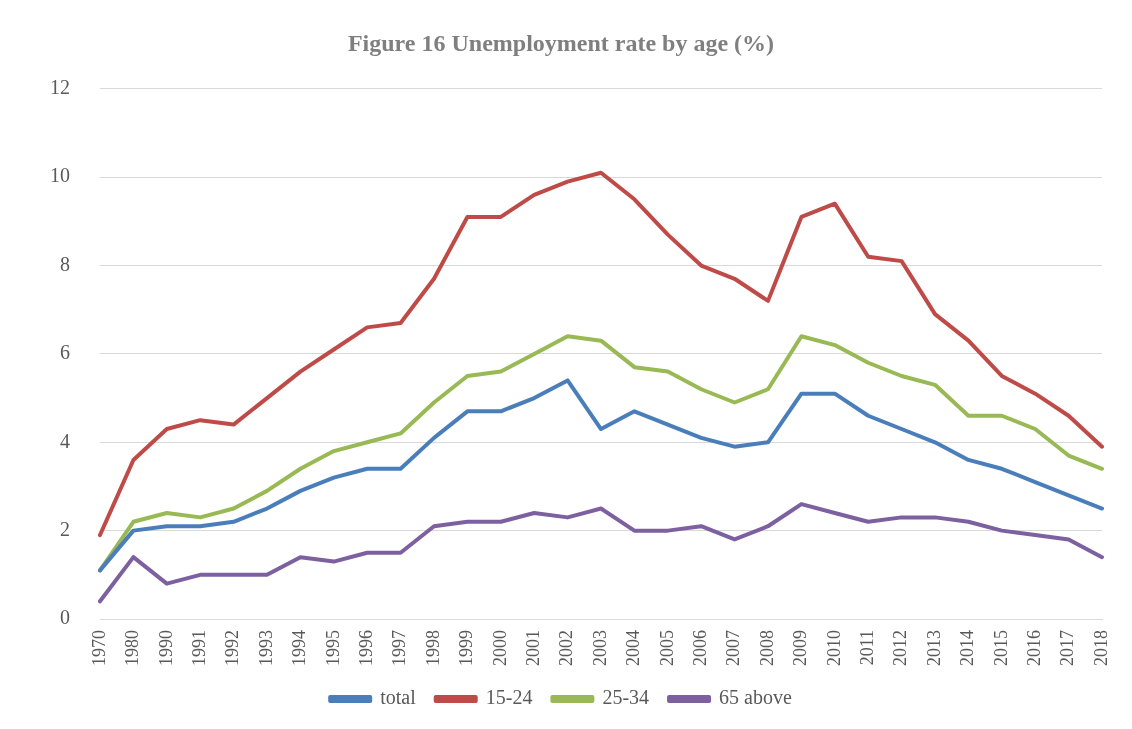 The width and height of the screenshot is (1132, 729). I want to click on x-tick-label: 2014, so click(967, 648).